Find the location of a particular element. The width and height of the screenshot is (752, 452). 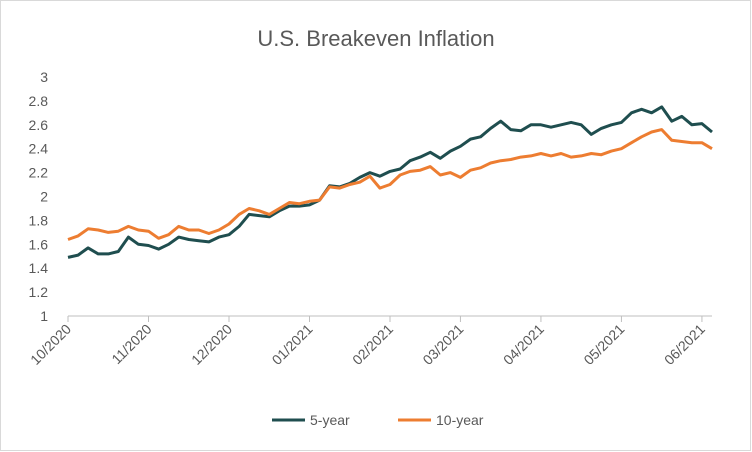

y-tick-label: 1.4 is located at coordinates (39, 268).